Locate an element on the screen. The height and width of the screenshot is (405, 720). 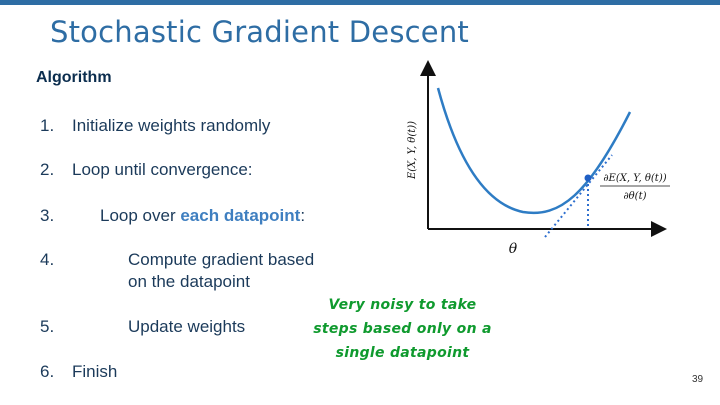
tangent-line is located at coordinates (578, 196).